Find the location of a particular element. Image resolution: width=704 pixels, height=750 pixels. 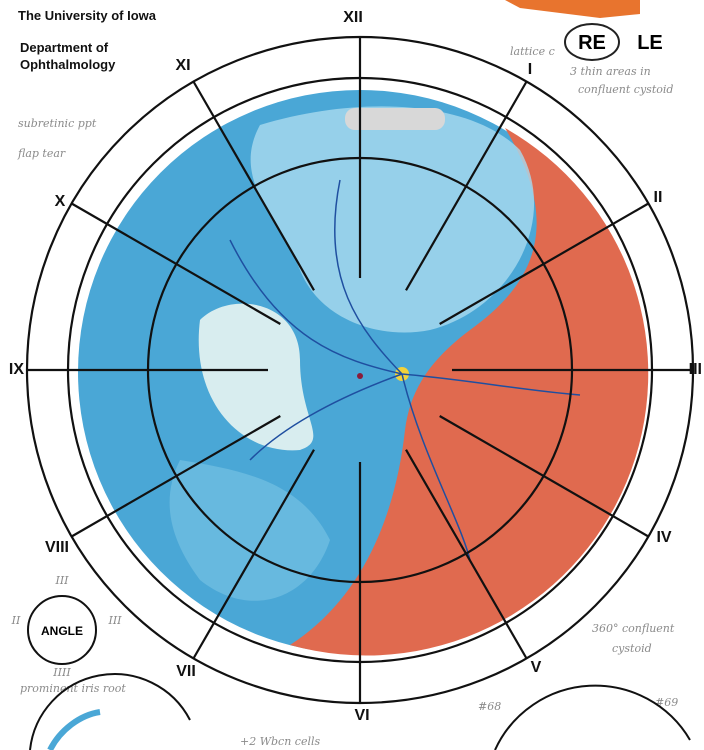

angle-mark: II is located at coordinates (16, 620).